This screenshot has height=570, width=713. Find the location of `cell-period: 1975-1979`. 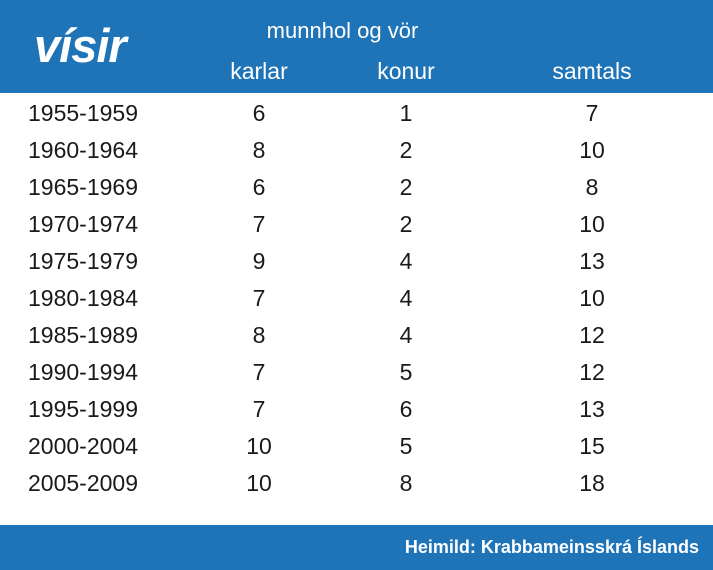

cell-period: 1975-1979 is located at coordinates (83, 261).